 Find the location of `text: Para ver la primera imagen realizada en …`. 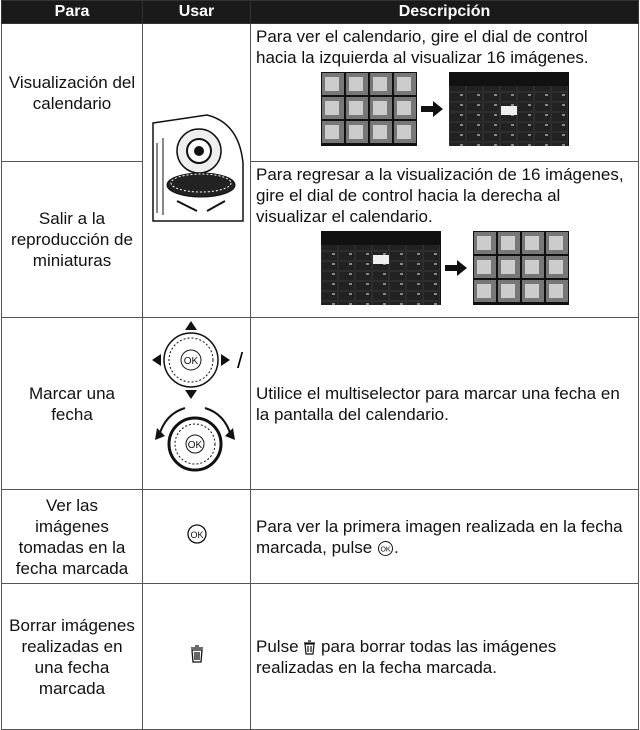

text: Para ver la primera imagen realizada en … is located at coordinates (439, 536).